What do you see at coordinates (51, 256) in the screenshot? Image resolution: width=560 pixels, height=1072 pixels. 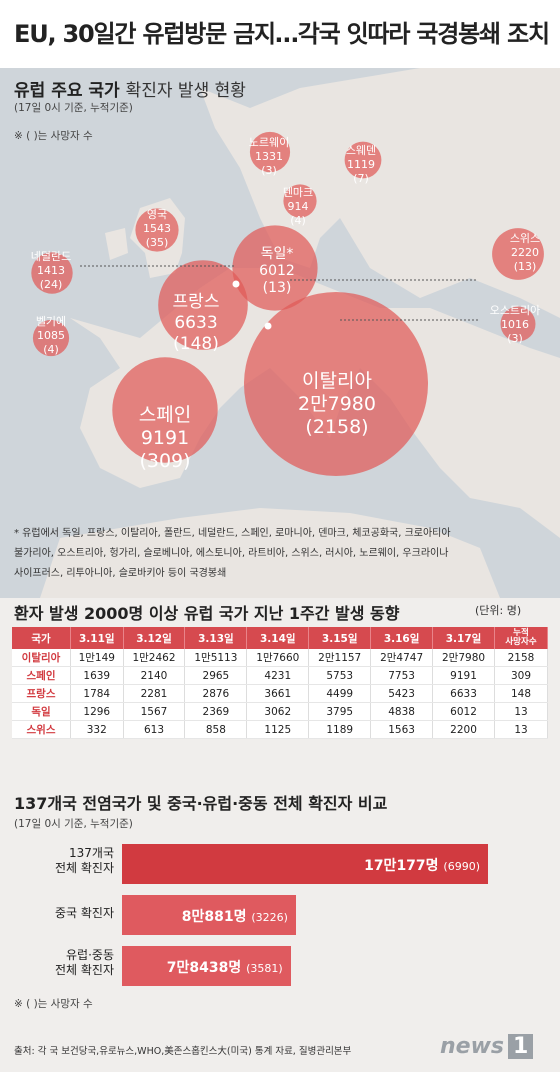 I see `country-name: 네덜란드` at bounding box center [51, 256].